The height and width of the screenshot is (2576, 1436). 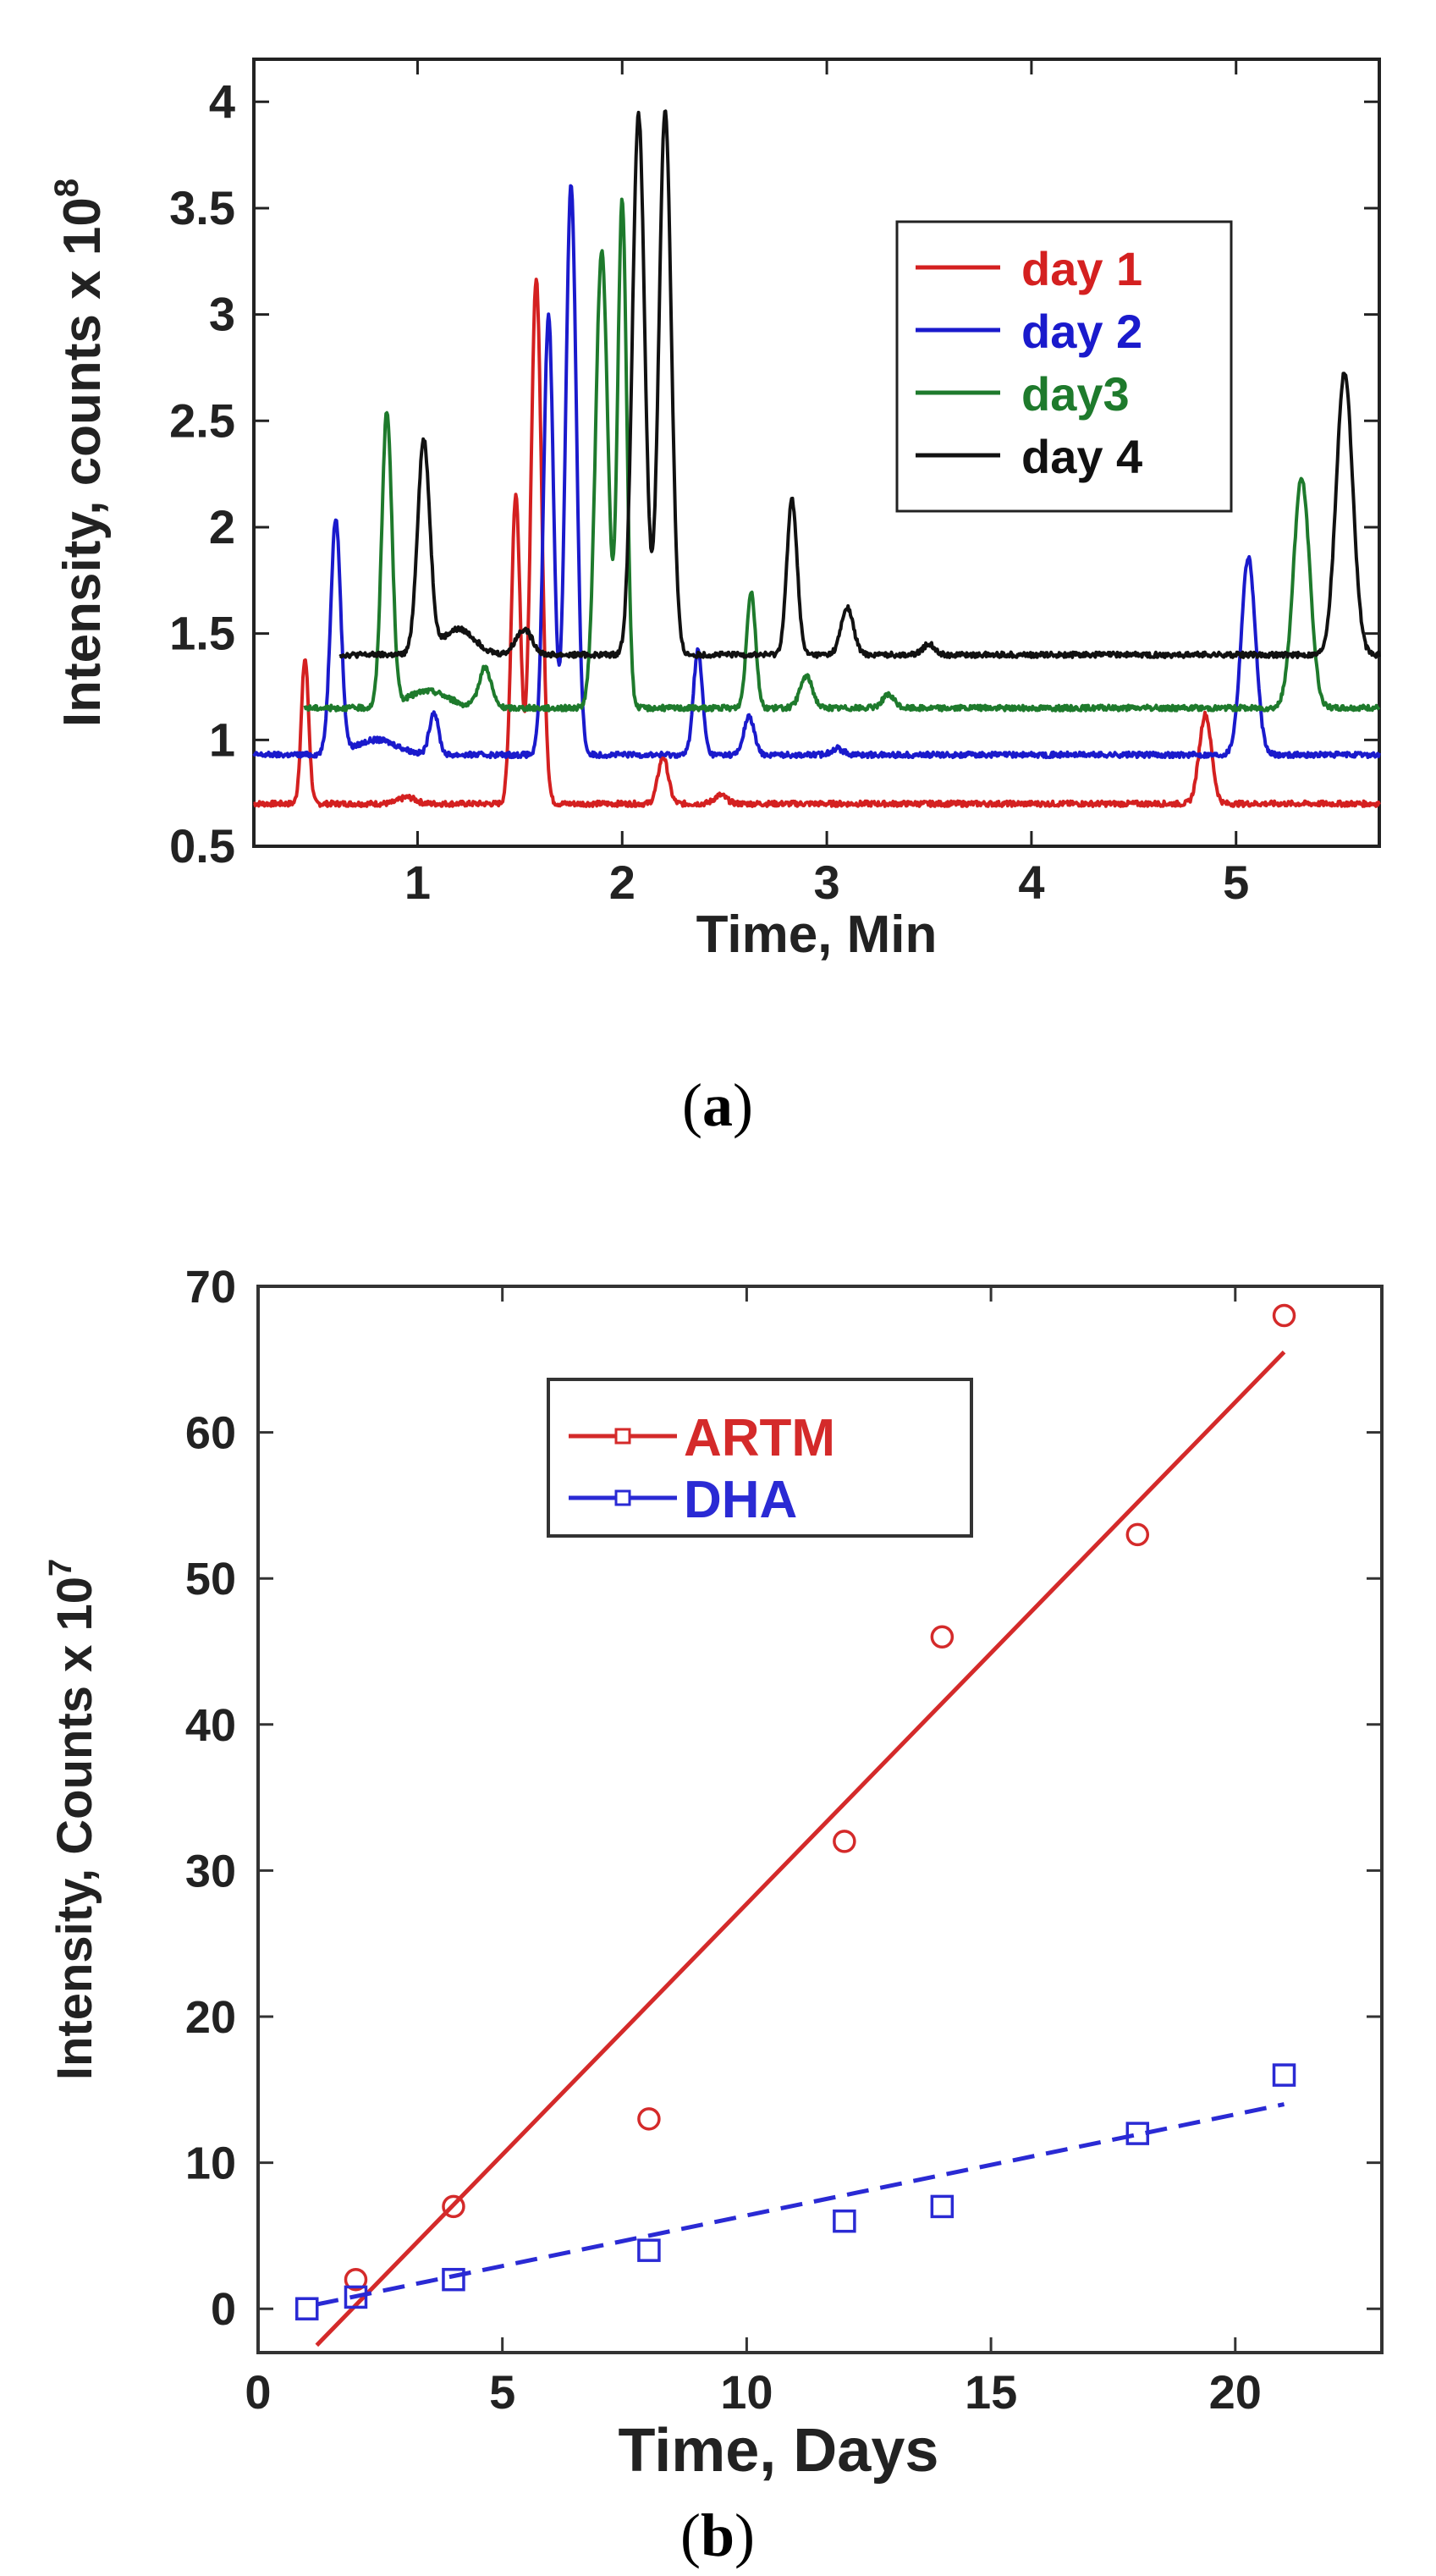 I want to click on chart-b-y-tick-label: 10, so click(x=210, y=2163).